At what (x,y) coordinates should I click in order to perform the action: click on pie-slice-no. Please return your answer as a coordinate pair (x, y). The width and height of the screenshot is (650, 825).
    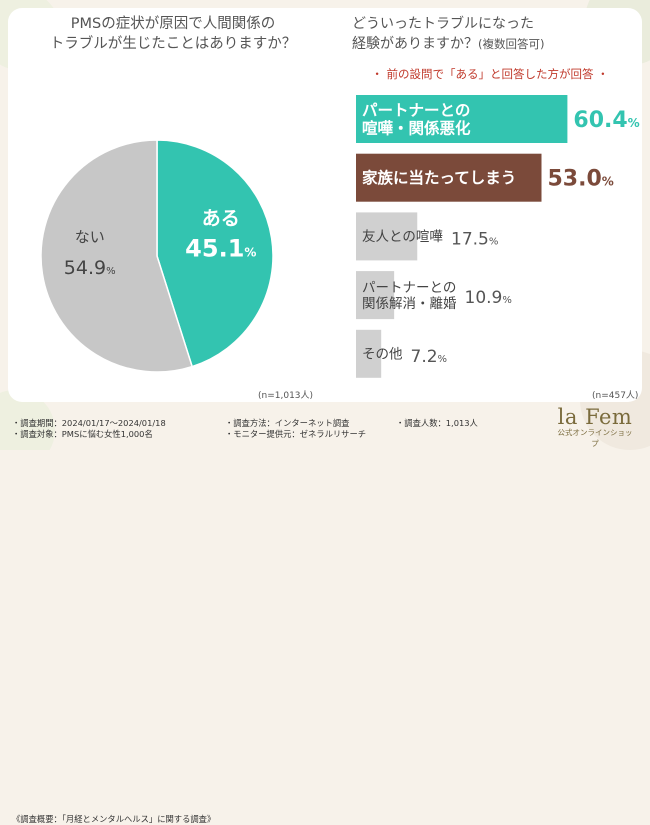
    Looking at the image, I should click on (117, 256).